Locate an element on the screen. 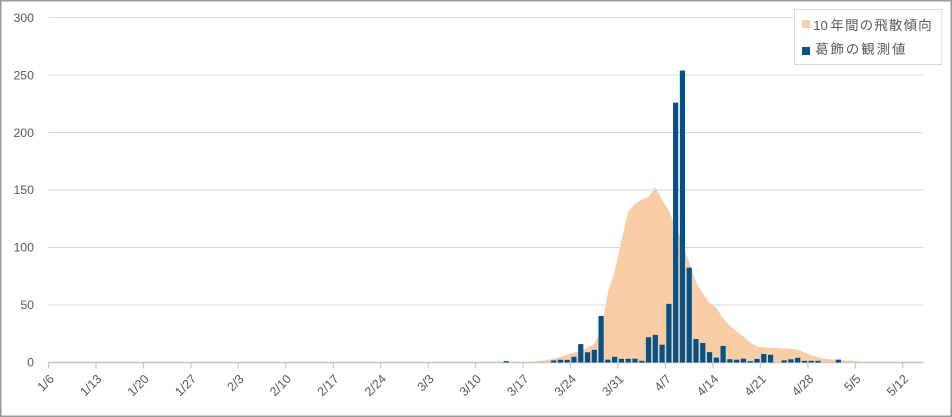 The height and width of the screenshot is (417, 952). svg-text: 50 is located at coordinates (27, 305).